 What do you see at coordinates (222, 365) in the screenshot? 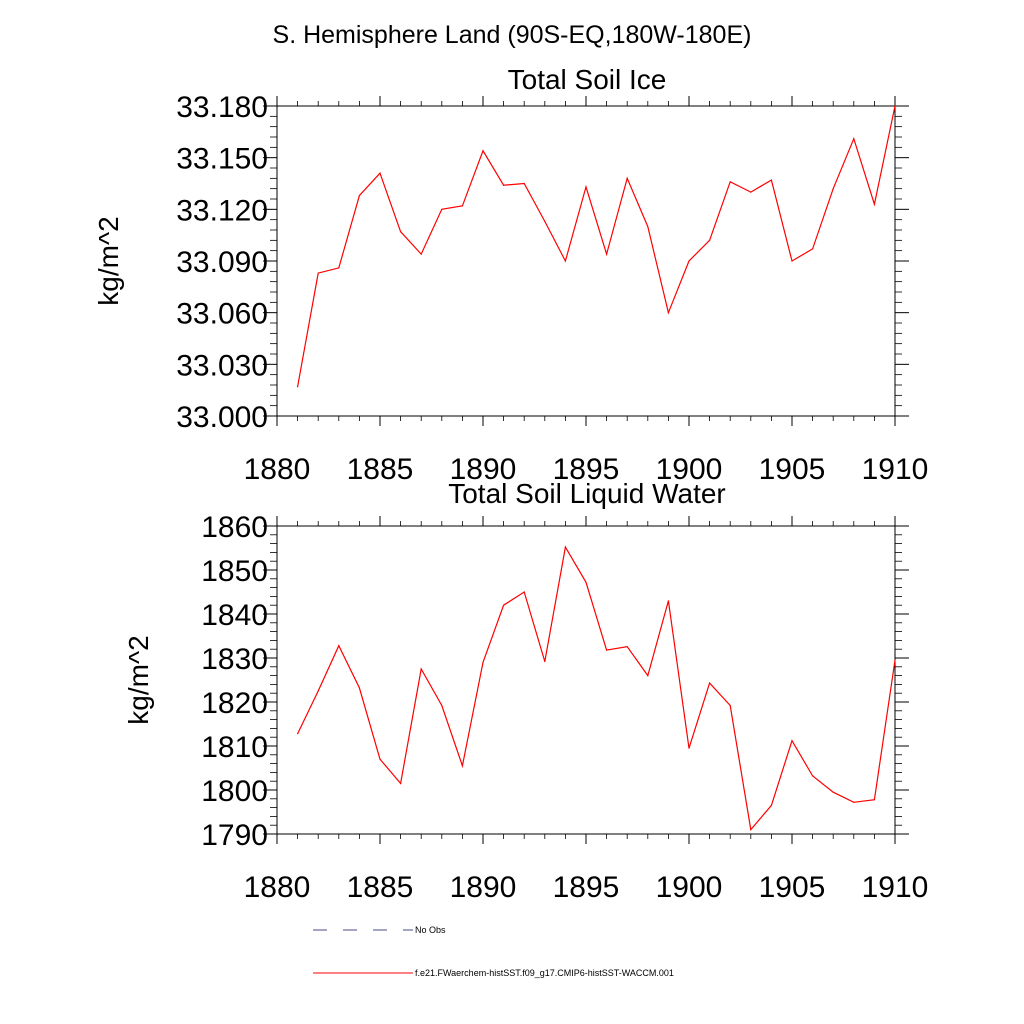
I see `y-tick-label: 33.030` at bounding box center [222, 365].